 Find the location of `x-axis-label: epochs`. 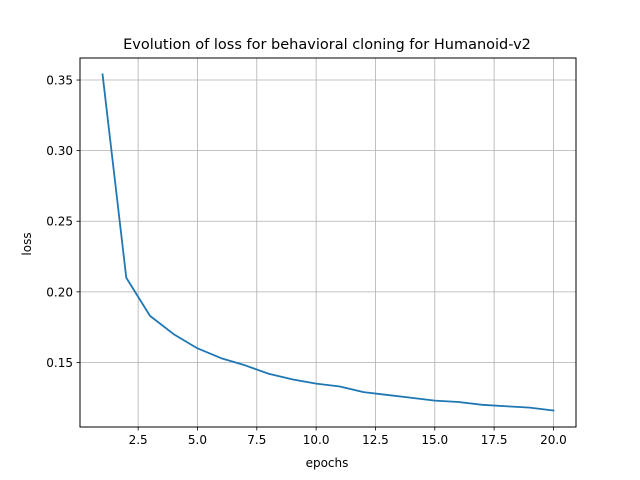

x-axis-label: epochs is located at coordinates (327, 463).